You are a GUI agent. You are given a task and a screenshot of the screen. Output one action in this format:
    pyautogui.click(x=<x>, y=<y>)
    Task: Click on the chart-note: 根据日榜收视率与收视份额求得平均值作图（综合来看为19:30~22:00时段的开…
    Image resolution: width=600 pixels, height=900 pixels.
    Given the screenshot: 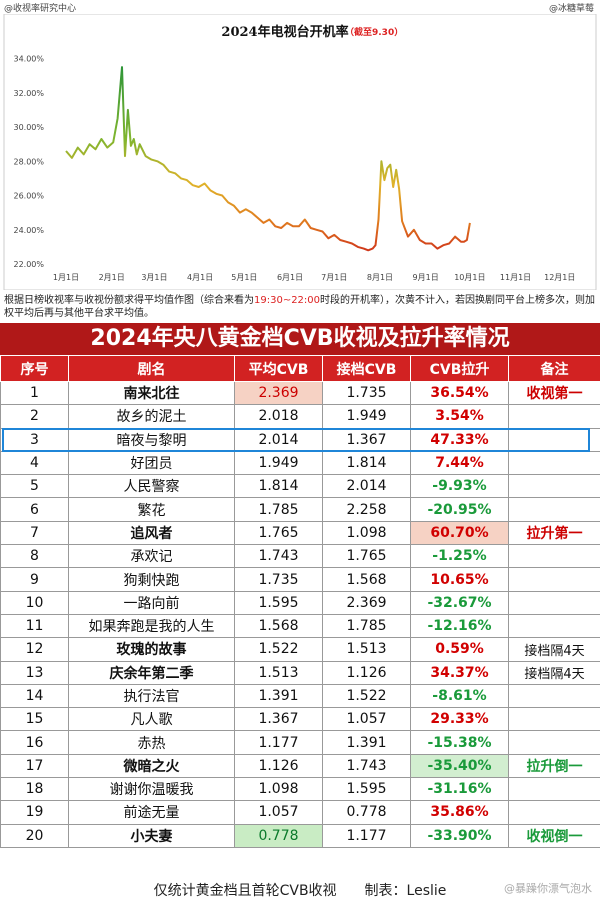 What is the action you would take?
    pyautogui.click(x=300, y=307)
    